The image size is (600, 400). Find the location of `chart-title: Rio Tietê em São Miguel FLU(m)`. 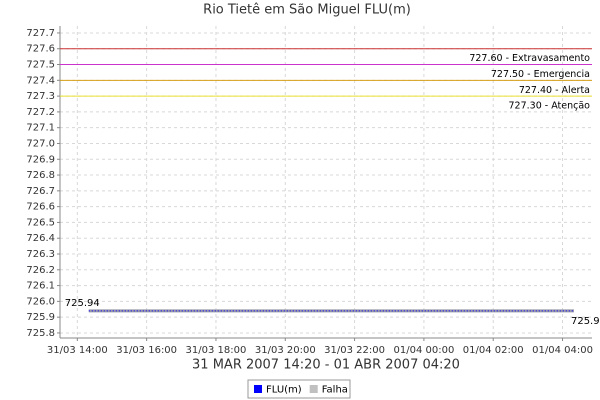

chart-title: Rio Tietê em São Miguel FLU(m) is located at coordinates (307, 10).